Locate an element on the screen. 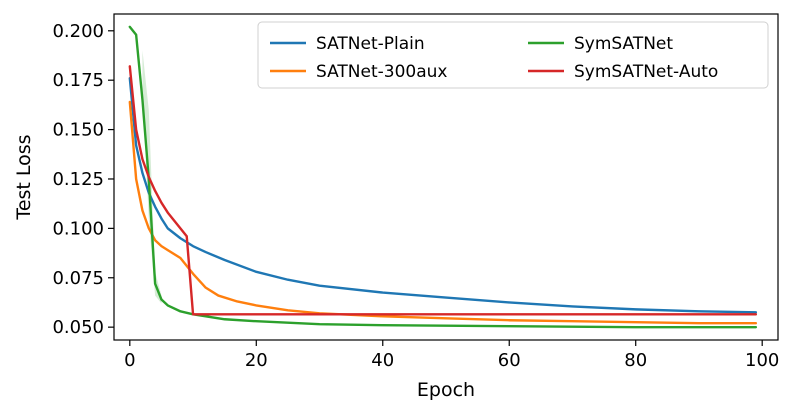 The image size is (789, 412). y-tick-label: 0.100 is located at coordinates (78, 228).